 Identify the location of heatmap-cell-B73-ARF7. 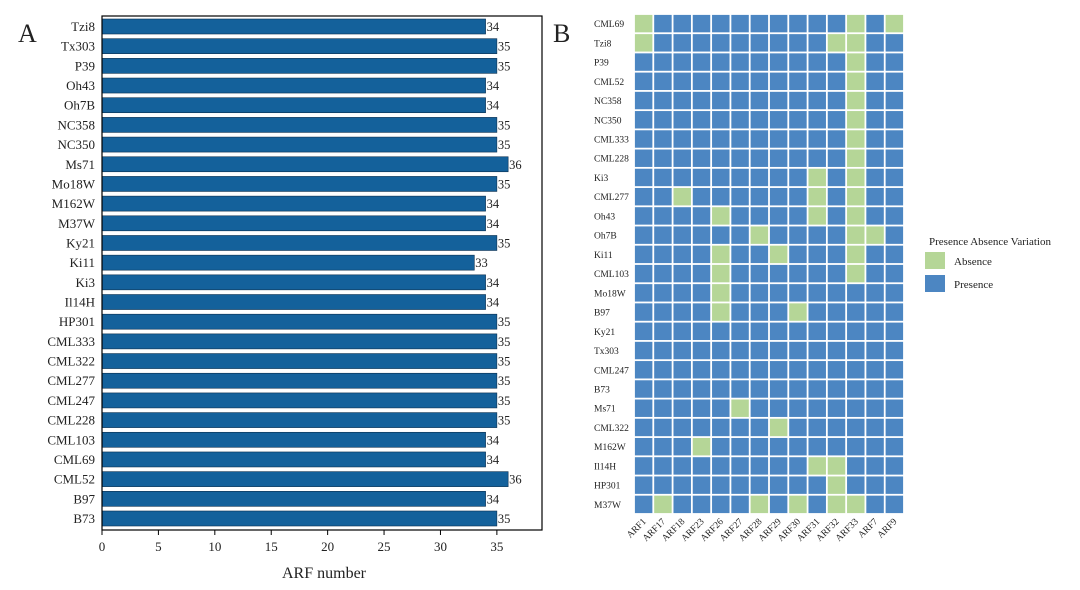
(875, 389).